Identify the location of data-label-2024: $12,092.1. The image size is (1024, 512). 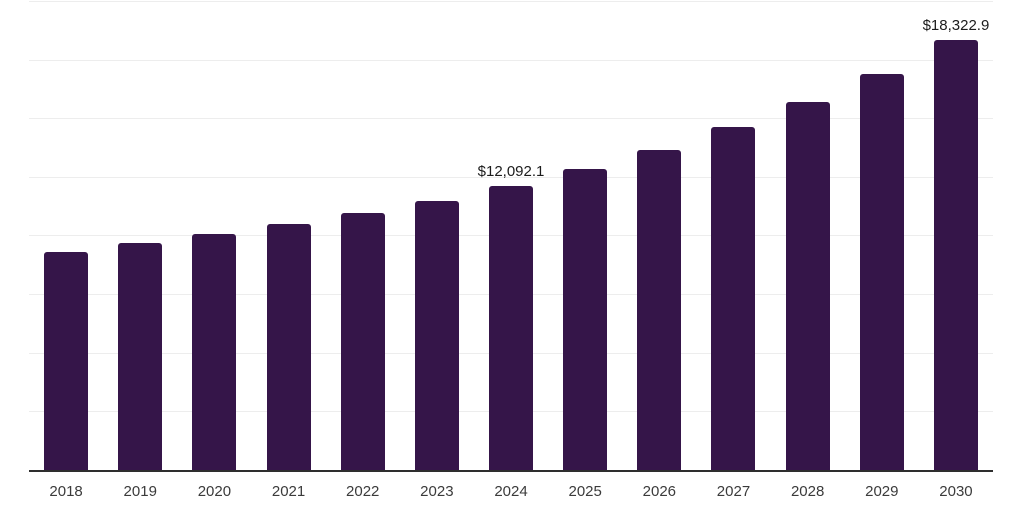
(511, 172).